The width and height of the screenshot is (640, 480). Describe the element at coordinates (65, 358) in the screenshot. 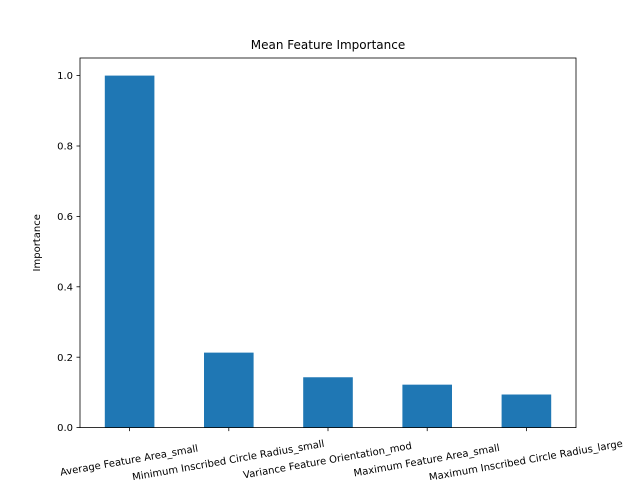

I see `y-tick-label-1: 0.2` at that location.